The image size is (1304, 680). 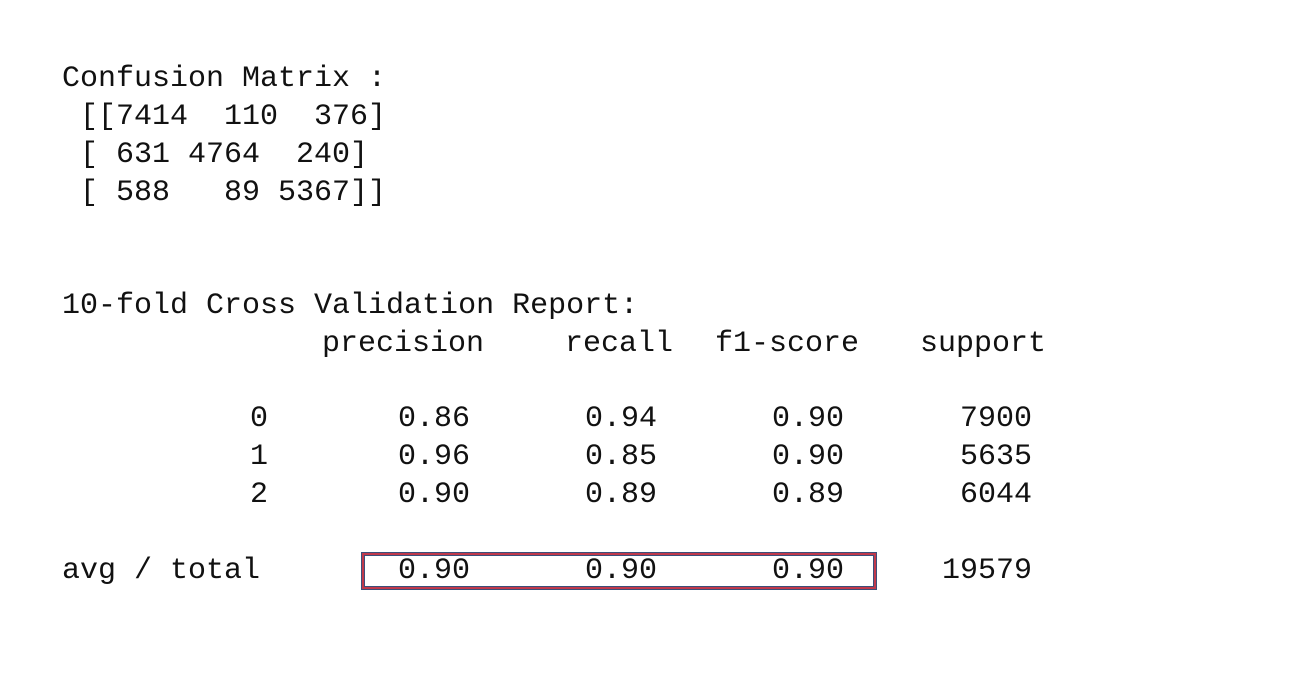 I want to click on header-precision: precision, so click(x=403, y=344).